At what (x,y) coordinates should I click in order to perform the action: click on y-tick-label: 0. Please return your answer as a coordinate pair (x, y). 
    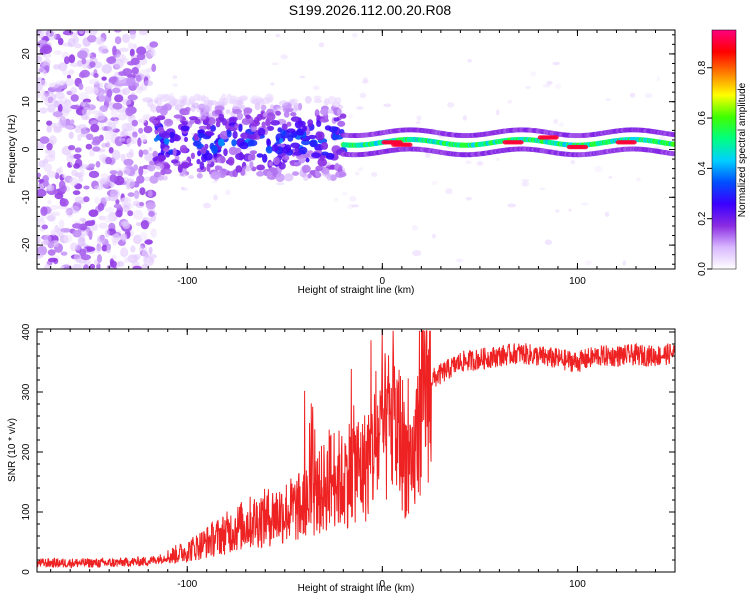
    Looking at the image, I should click on (26, 572).